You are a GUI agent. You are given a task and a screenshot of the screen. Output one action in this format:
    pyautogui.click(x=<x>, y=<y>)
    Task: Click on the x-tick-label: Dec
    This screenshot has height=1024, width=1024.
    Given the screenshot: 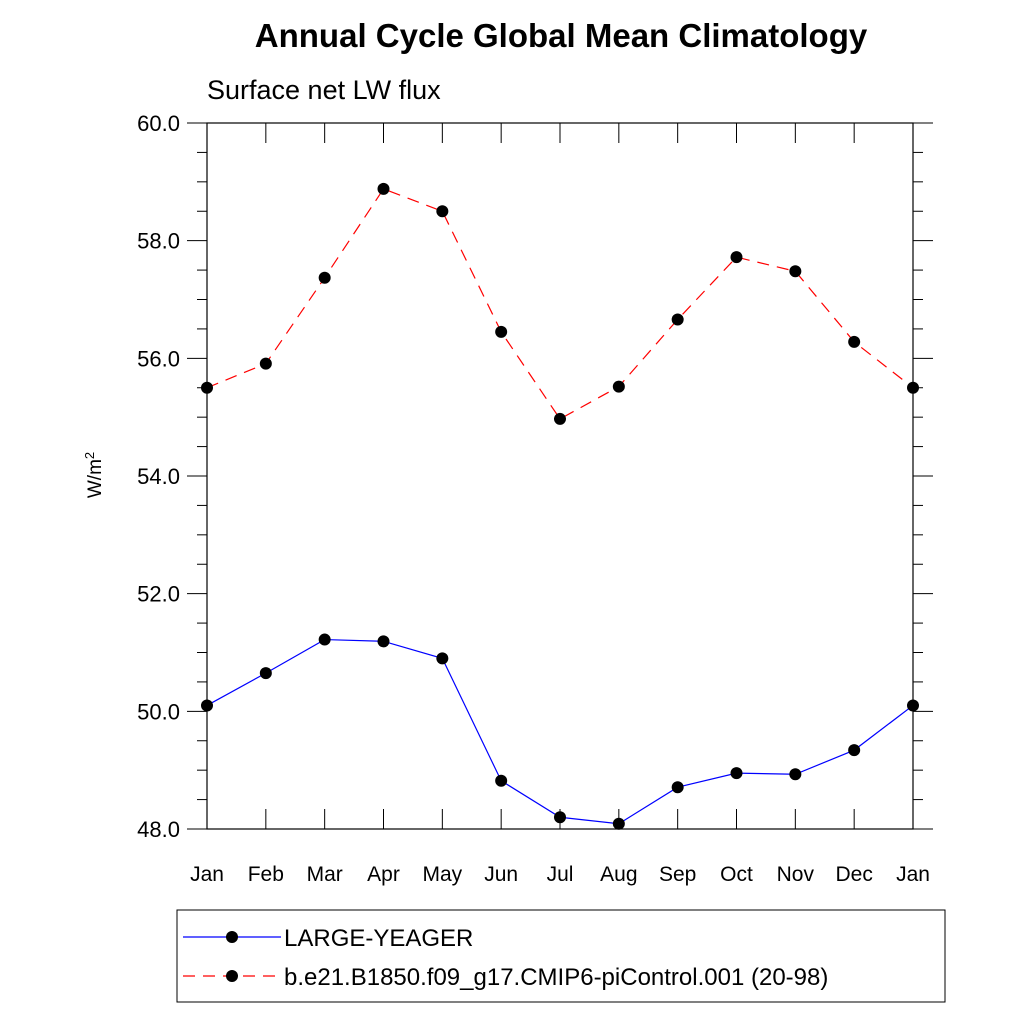 What is the action you would take?
    pyautogui.click(x=853, y=874)
    